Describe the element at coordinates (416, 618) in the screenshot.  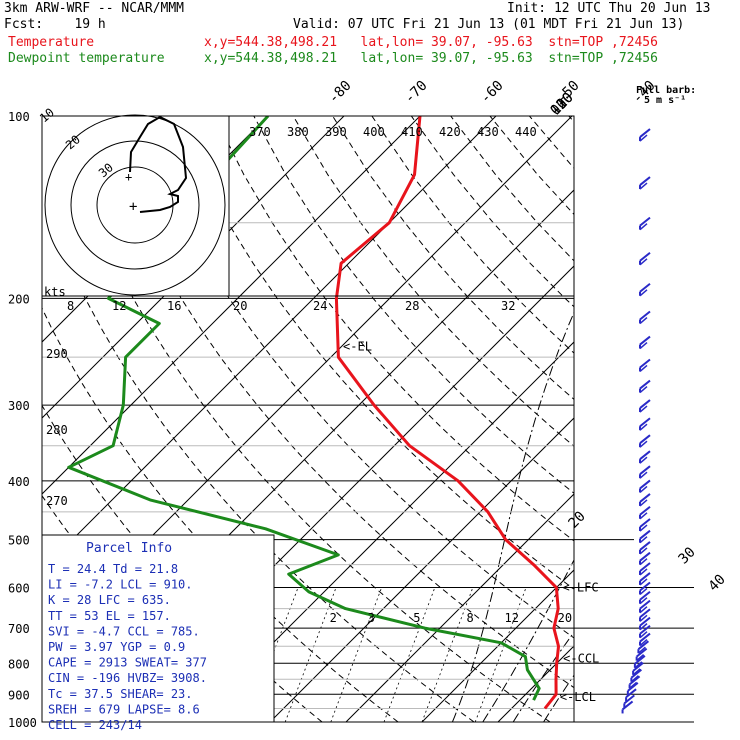
I see `mixing-ratio-label: 5` at that location.